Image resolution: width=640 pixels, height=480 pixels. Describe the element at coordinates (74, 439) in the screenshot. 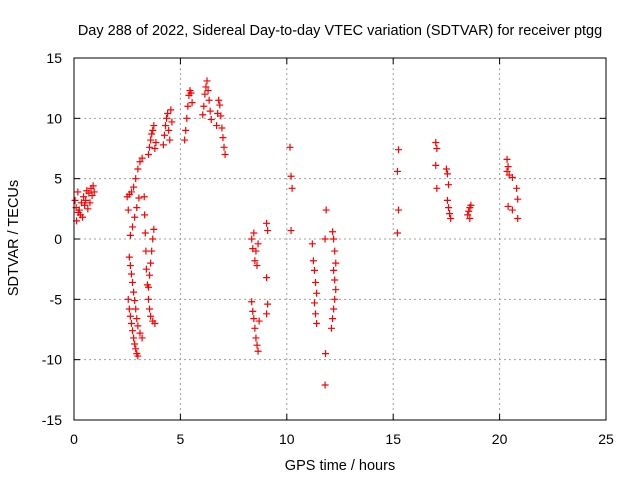

I see `x-tick-label: 0` at that location.